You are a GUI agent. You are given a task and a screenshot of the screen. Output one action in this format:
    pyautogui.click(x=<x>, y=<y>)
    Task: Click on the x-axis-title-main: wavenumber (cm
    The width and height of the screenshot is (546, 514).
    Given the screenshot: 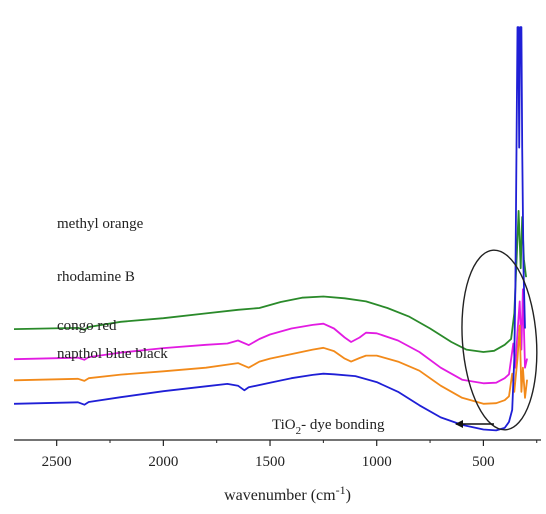 What is the action you would take?
    pyautogui.click(x=280, y=495)
    